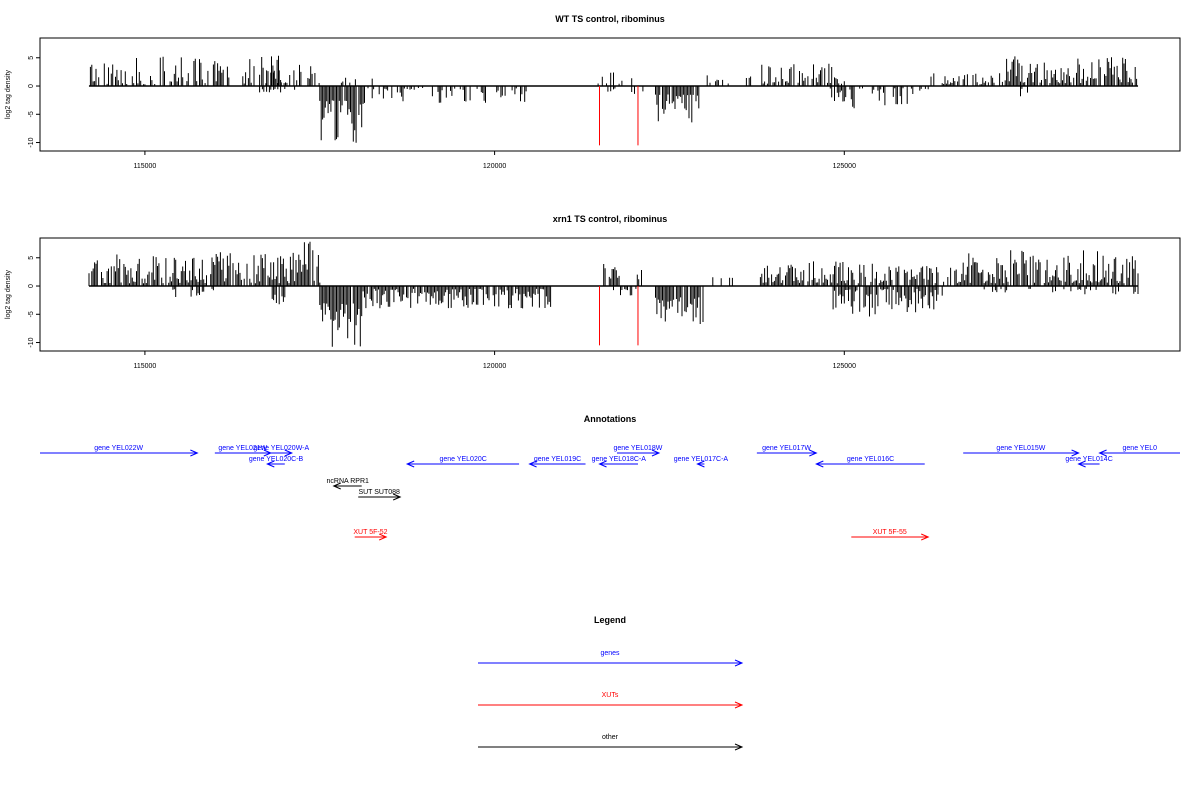 This screenshot has width=1200, height=800. Describe the element at coordinates (638, 448) in the screenshot. I see `feature-label: gene YEL018W` at that location.